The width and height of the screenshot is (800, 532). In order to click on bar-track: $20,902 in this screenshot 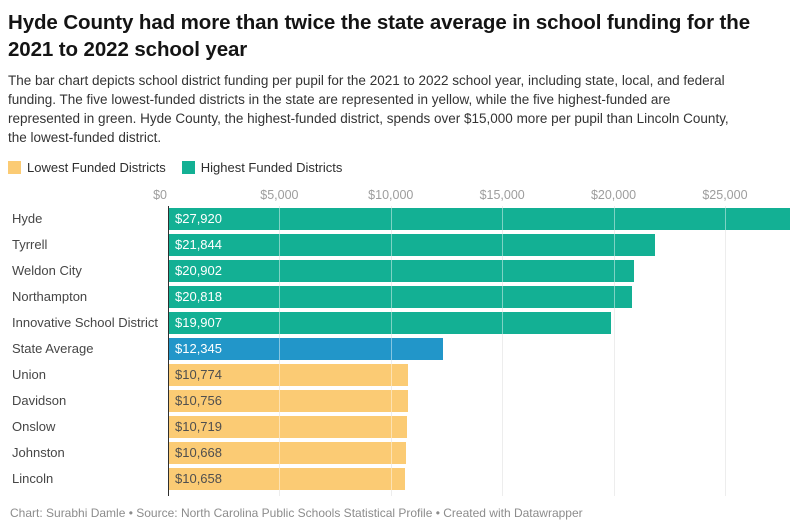, I will do `click(479, 271)`.